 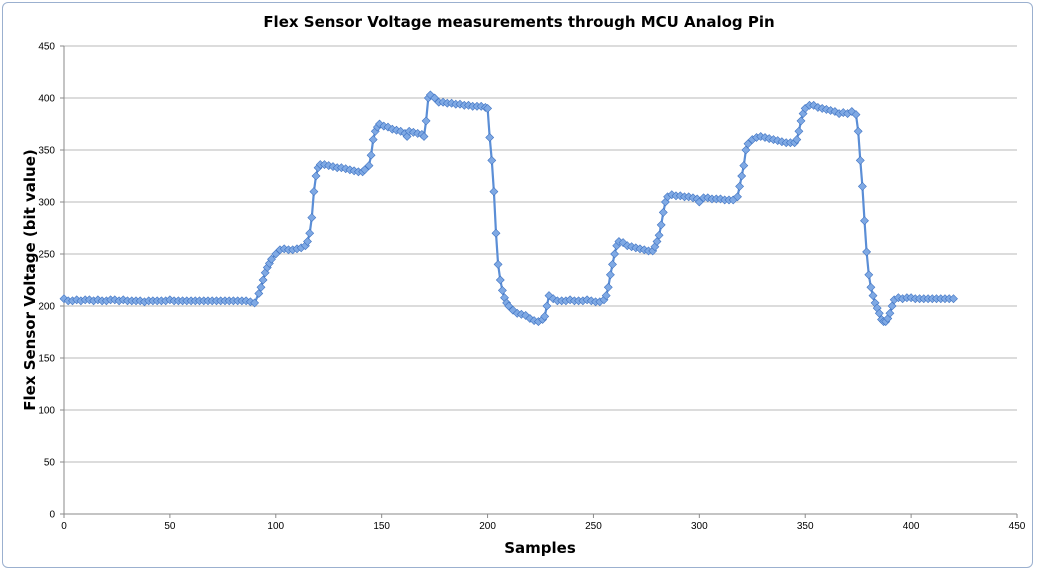 I want to click on x-tick-label: 250, so click(x=593, y=526).